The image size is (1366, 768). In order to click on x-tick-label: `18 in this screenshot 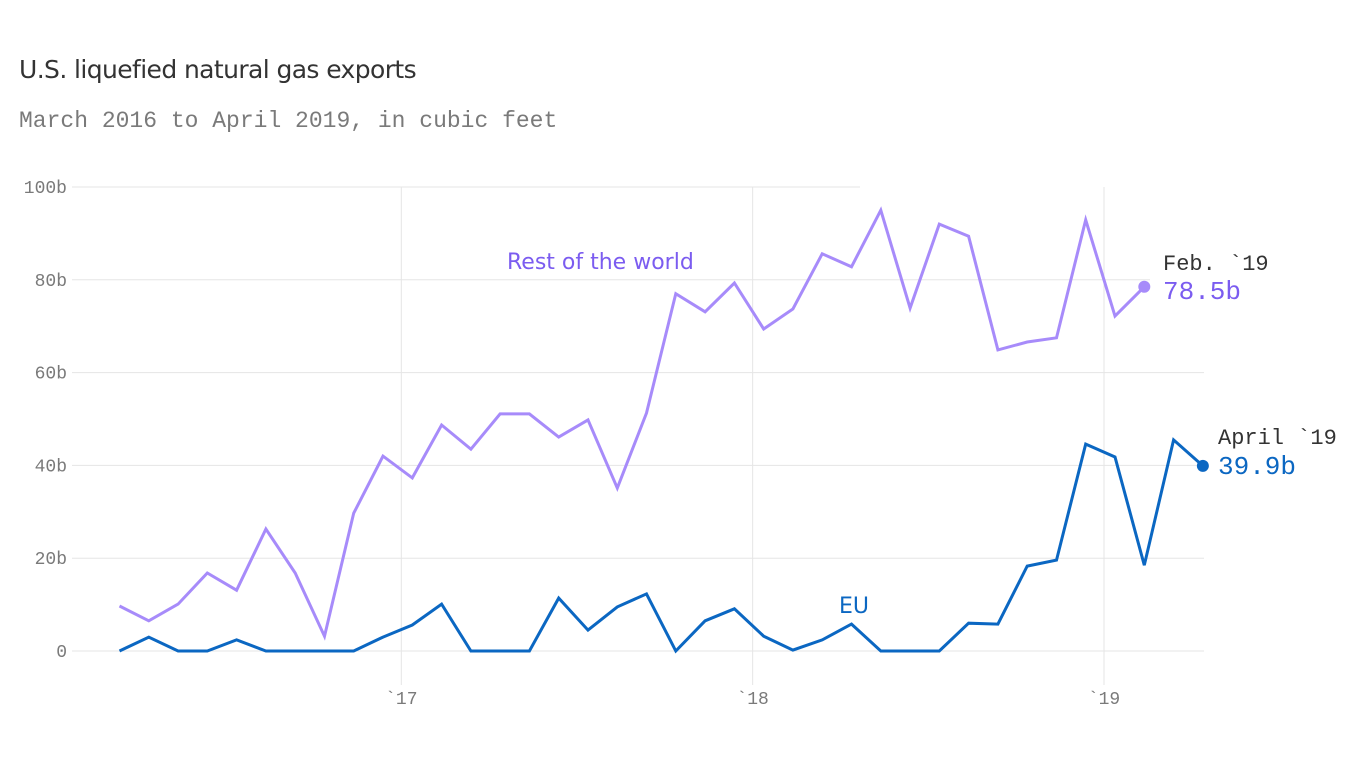, I will do `click(752, 700)`.